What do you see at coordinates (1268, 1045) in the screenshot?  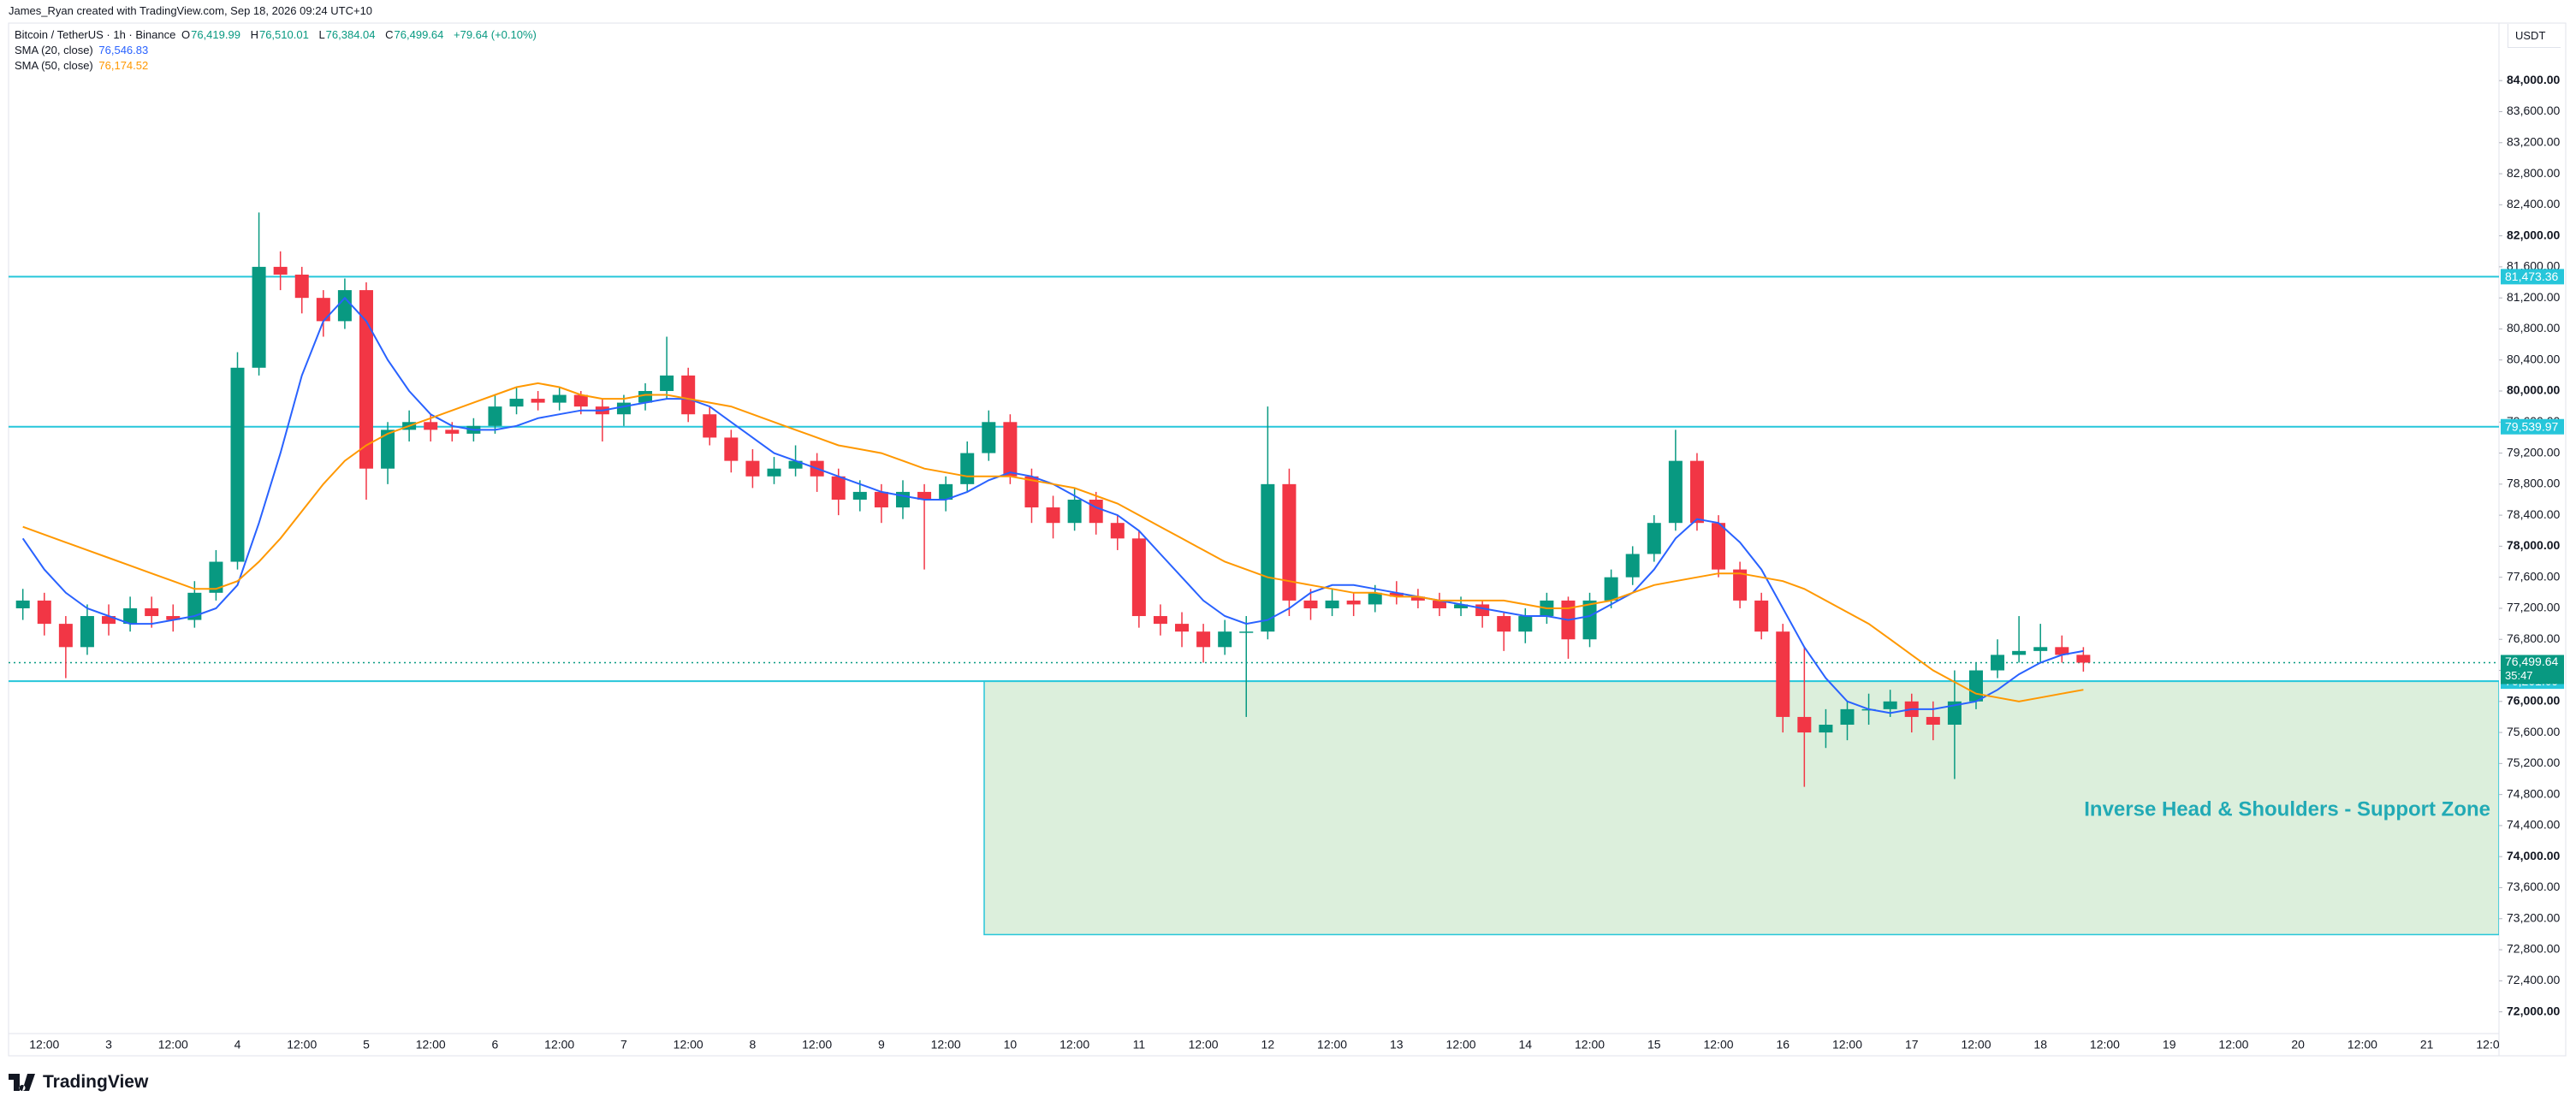 I see `x-tick-label: 12` at bounding box center [1268, 1045].